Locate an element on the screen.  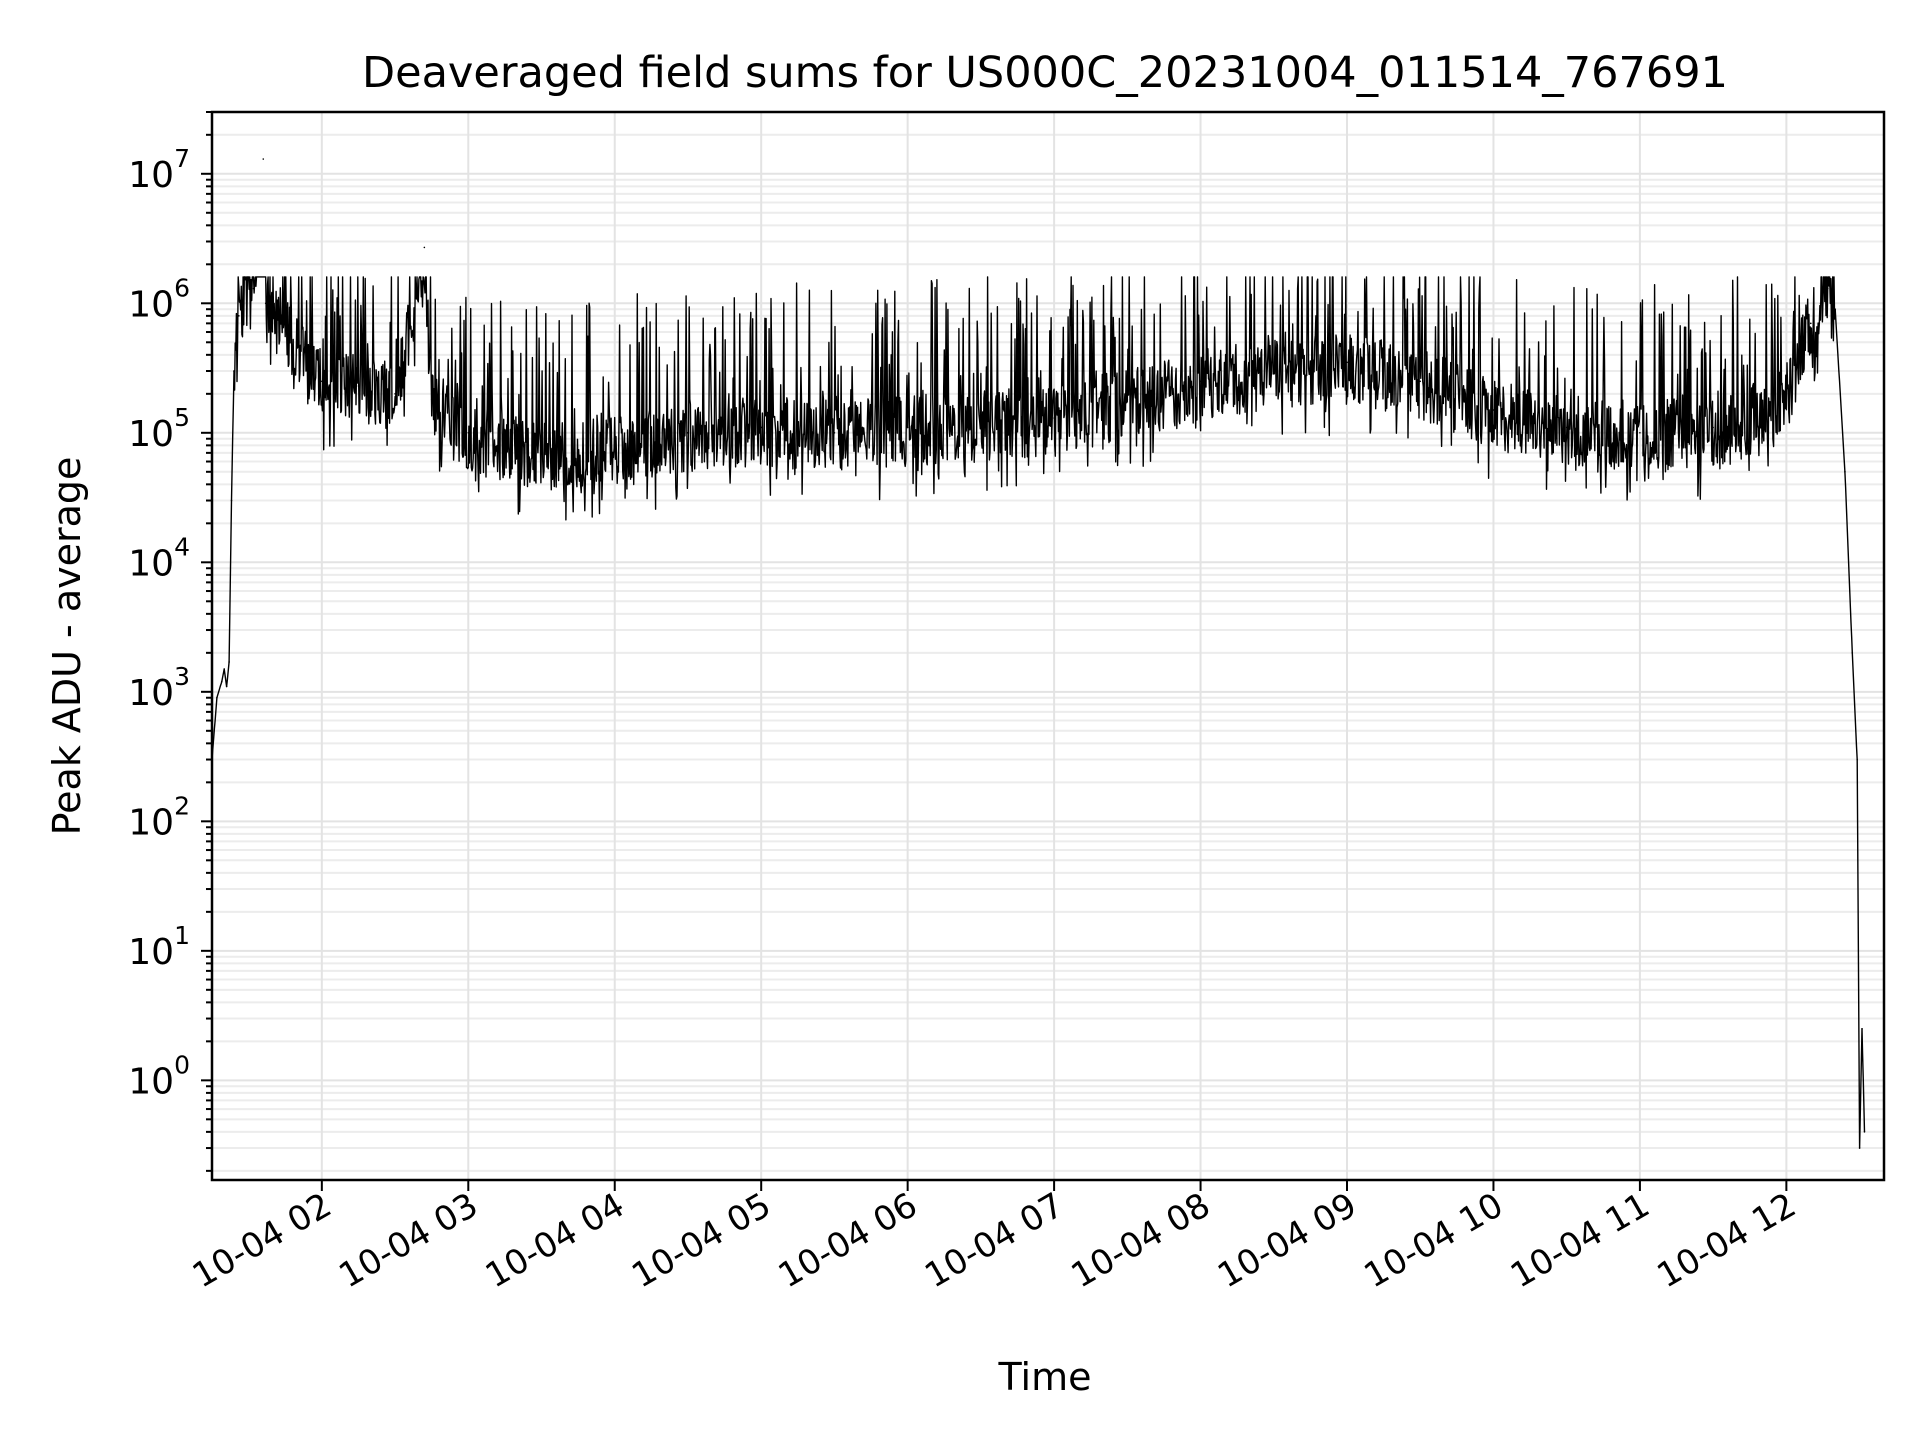
y-tick-label: 10³ is located at coordinates (159, 688).